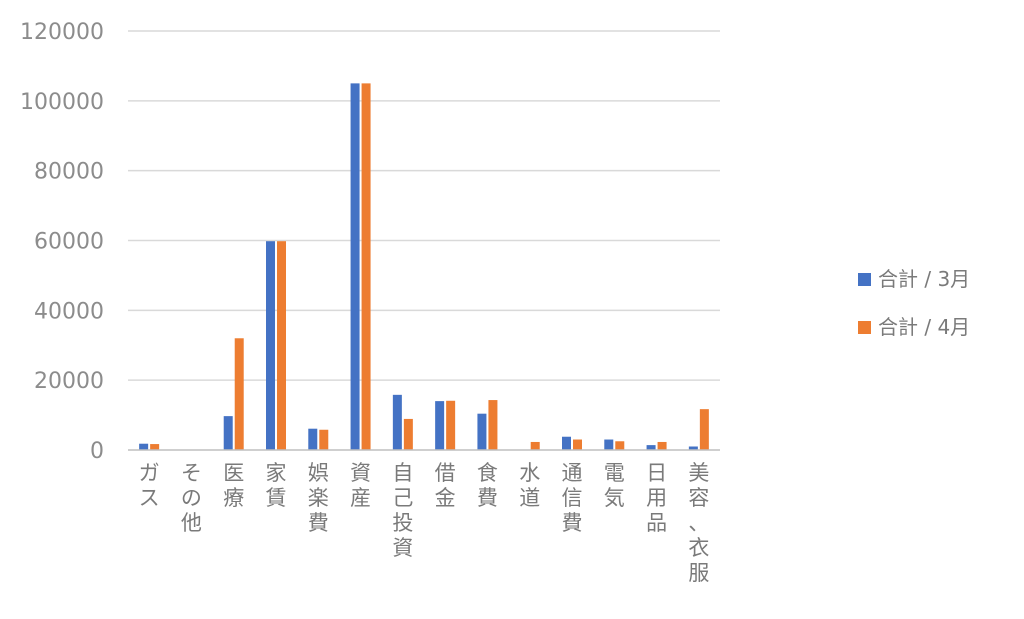  I want to click on x-category-label: ガス, so click(149, 485).